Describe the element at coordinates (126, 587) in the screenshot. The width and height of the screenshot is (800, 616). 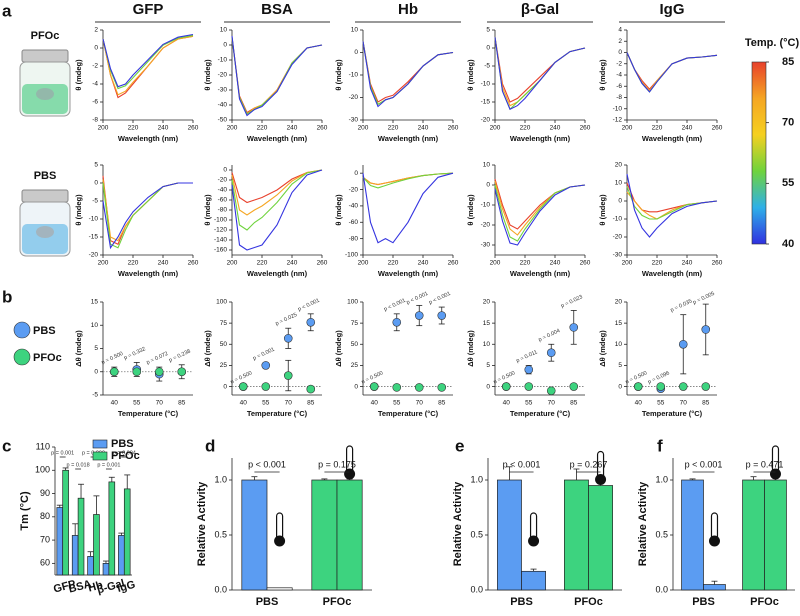
I see `x-tick-label: IgG` at that location.